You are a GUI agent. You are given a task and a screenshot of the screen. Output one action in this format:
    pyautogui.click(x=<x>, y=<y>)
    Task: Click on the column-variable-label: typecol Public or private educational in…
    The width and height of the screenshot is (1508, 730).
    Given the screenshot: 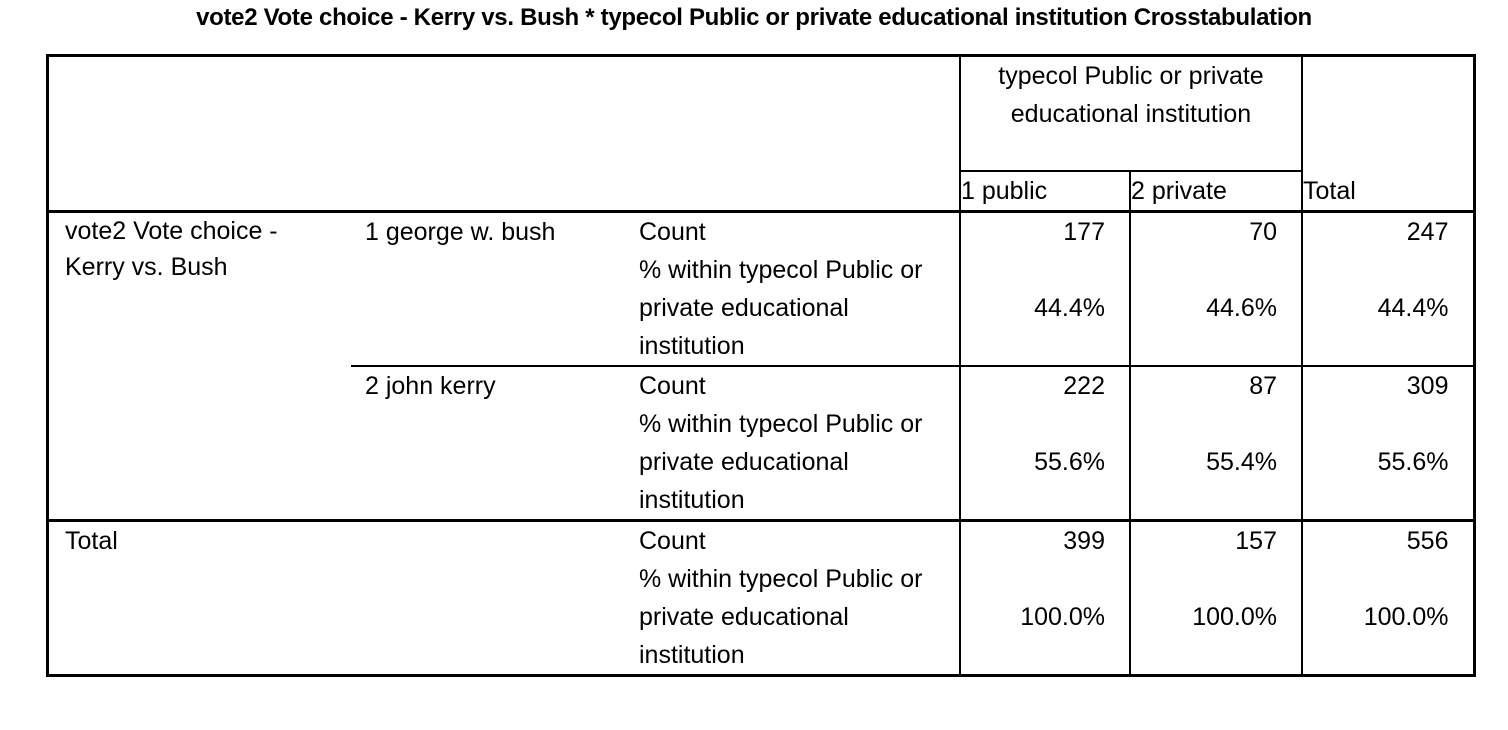 What is the action you would take?
    pyautogui.click(x=1131, y=95)
    